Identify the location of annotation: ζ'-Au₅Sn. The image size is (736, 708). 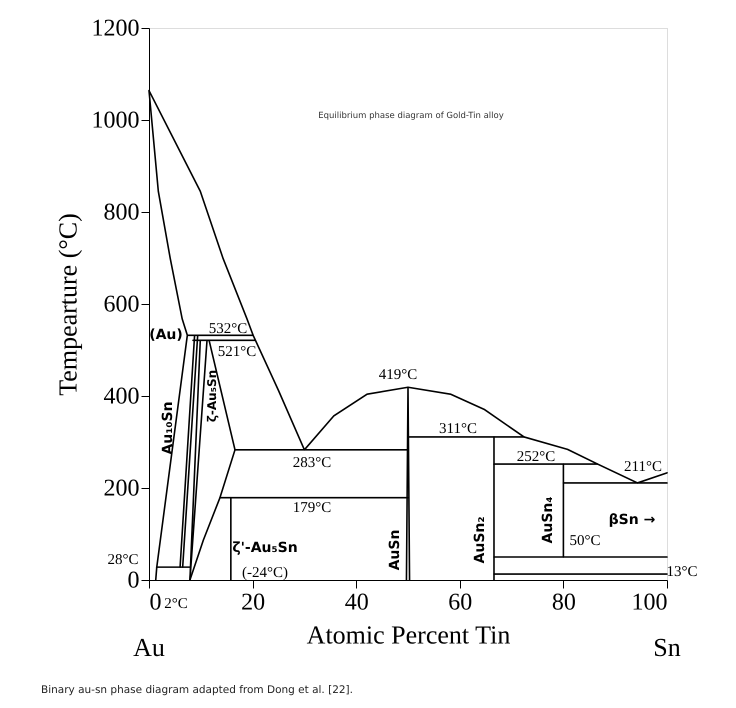
(265, 548).